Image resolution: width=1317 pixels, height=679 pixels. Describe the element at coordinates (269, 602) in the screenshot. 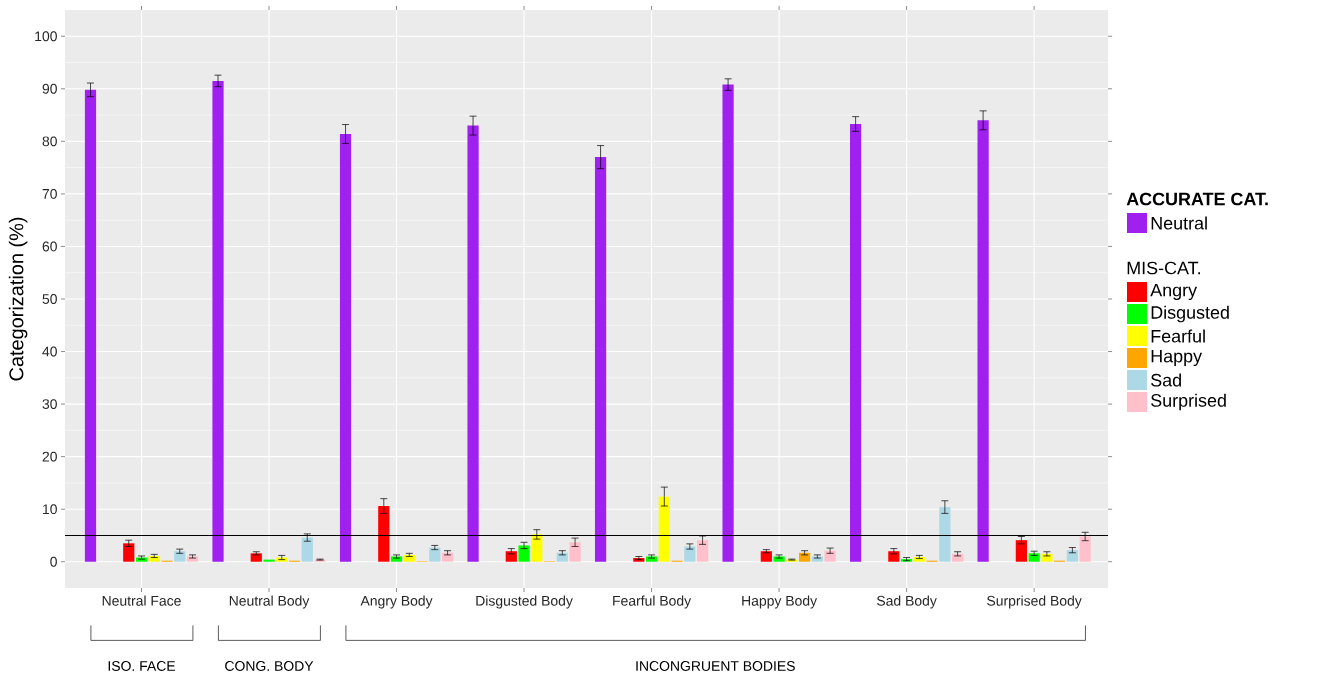

I see `x-tick-label: Neutral Body` at that location.